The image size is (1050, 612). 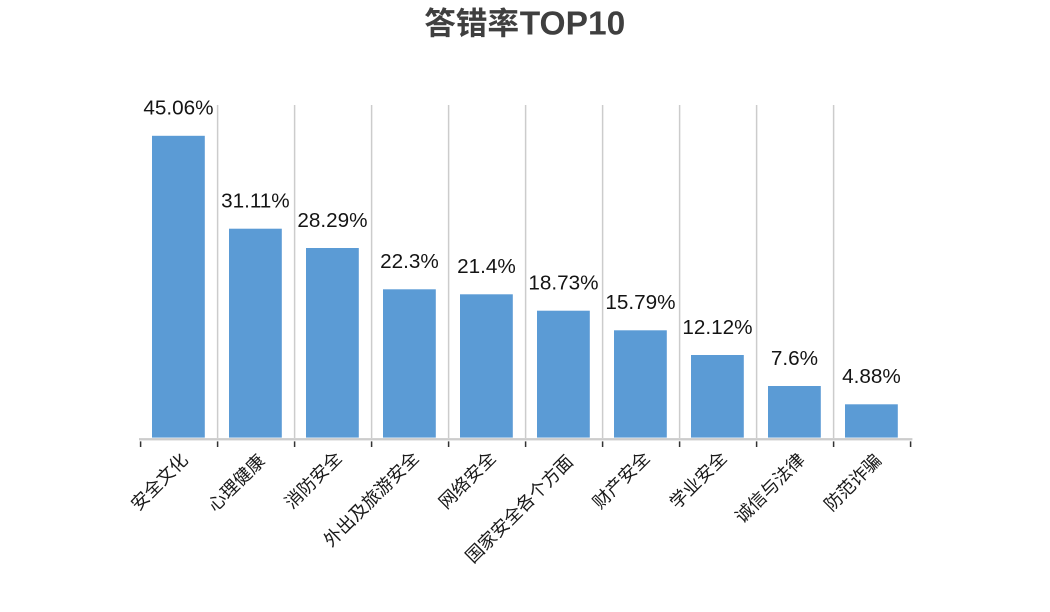 I want to click on svg-text: 22.3%, so click(x=409, y=261).